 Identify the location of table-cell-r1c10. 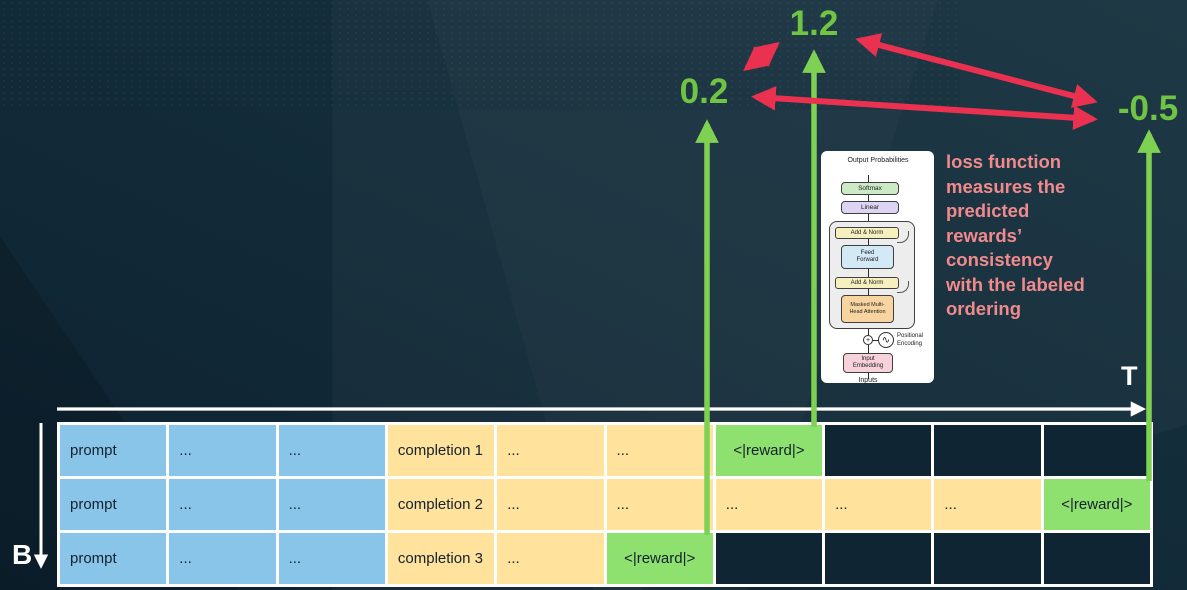
(1096, 450).